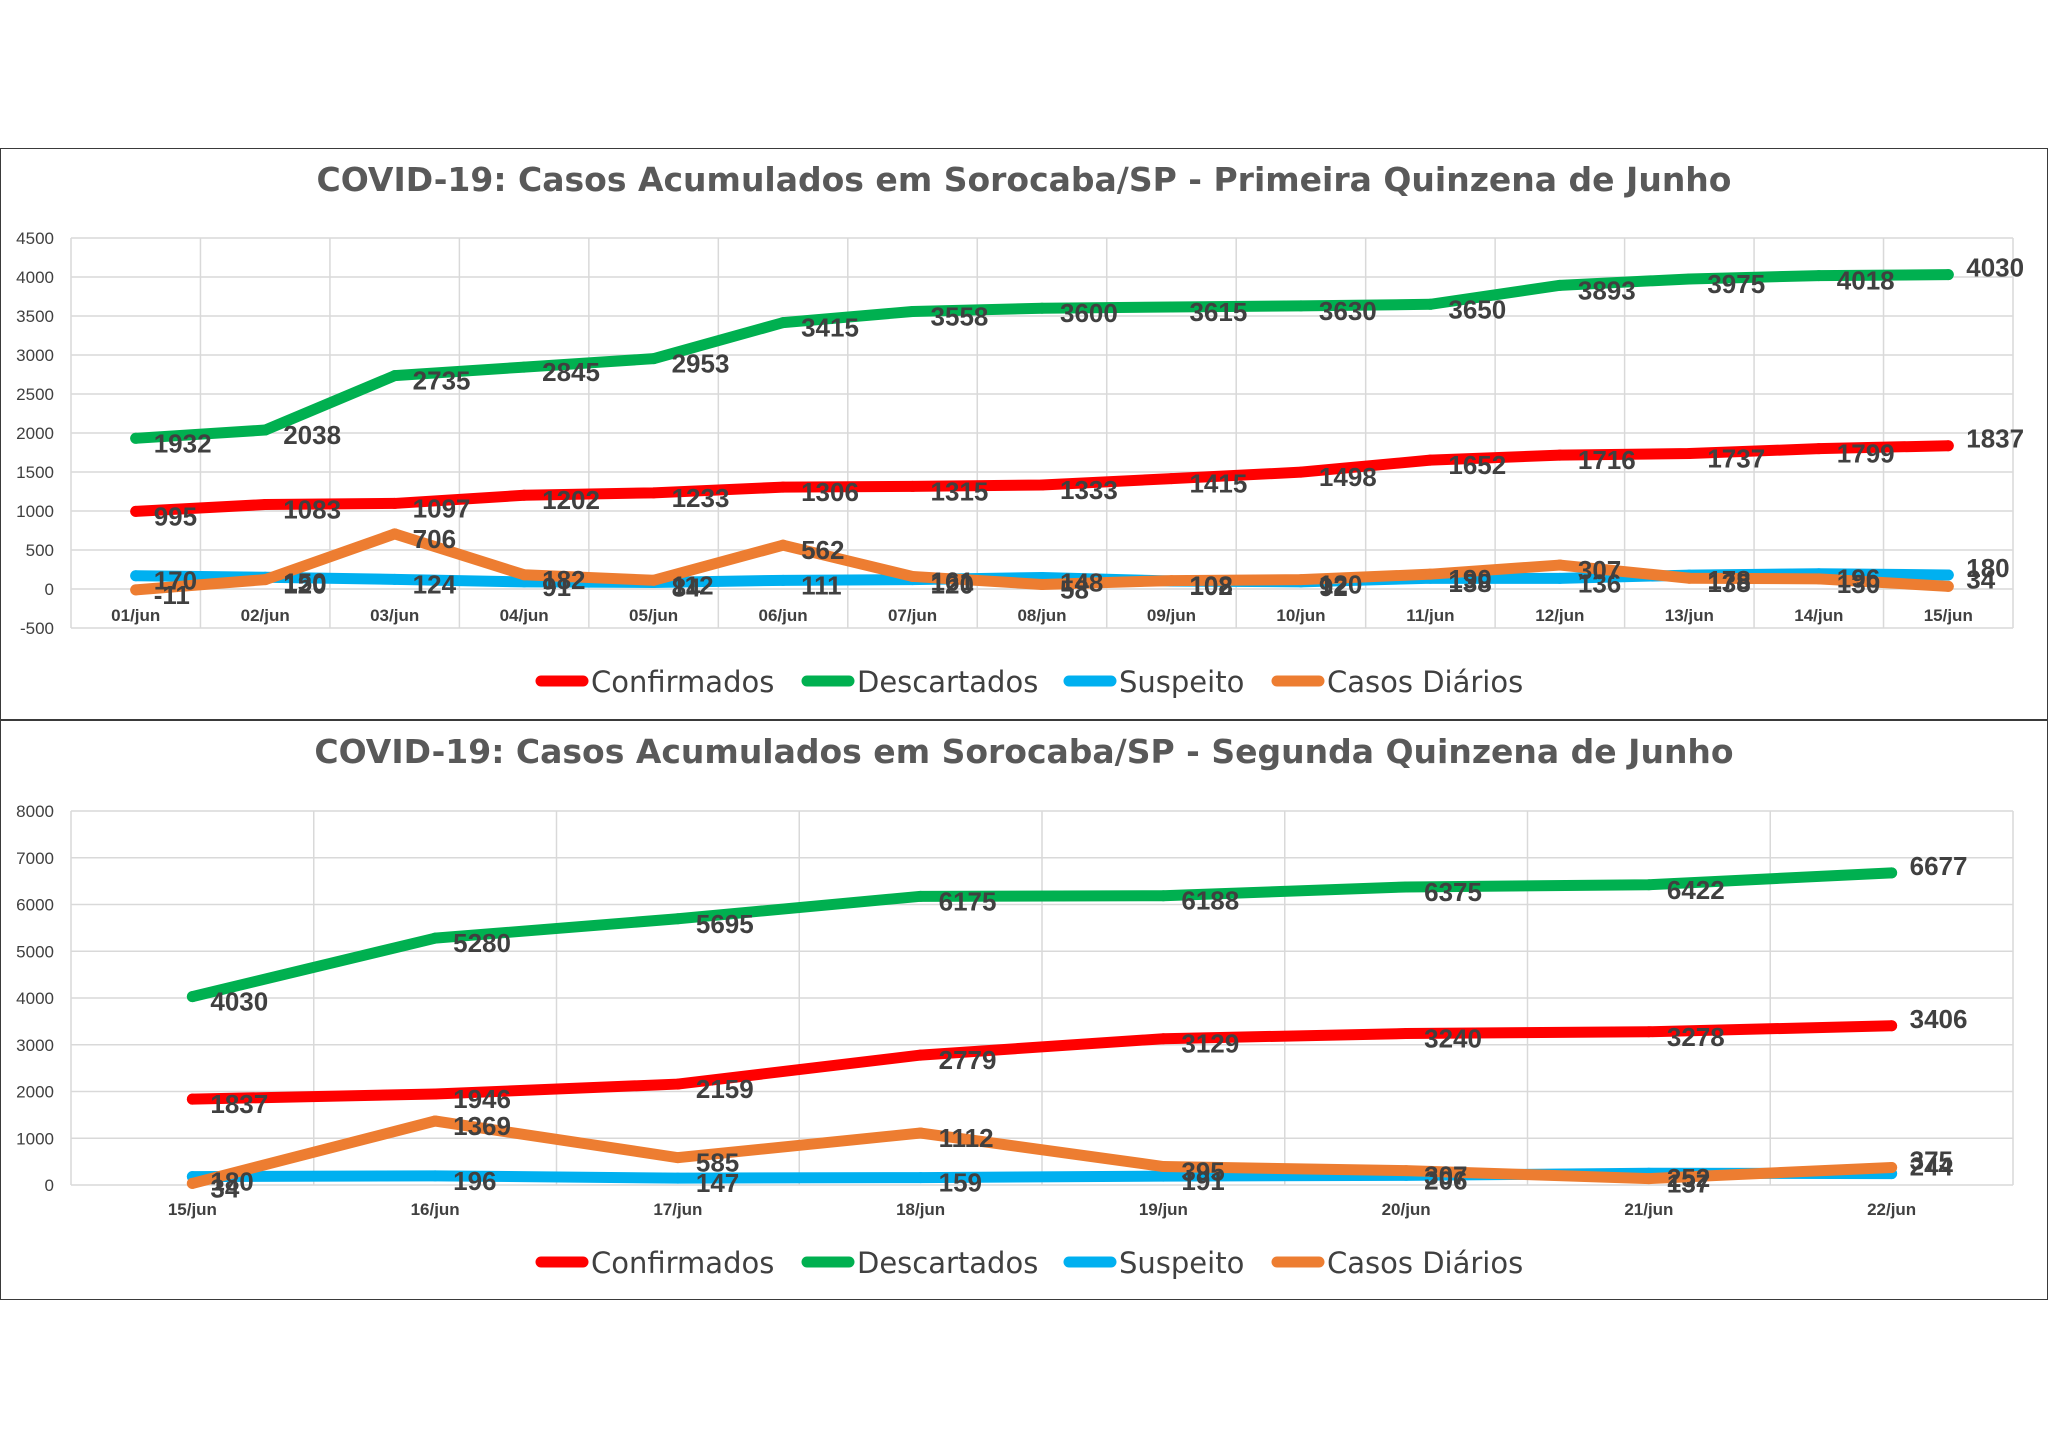 The image size is (2048, 1448). Describe the element at coordinates (35, 951) in the screenshot. I see `p2-y-tick-label: 5000` at that location.